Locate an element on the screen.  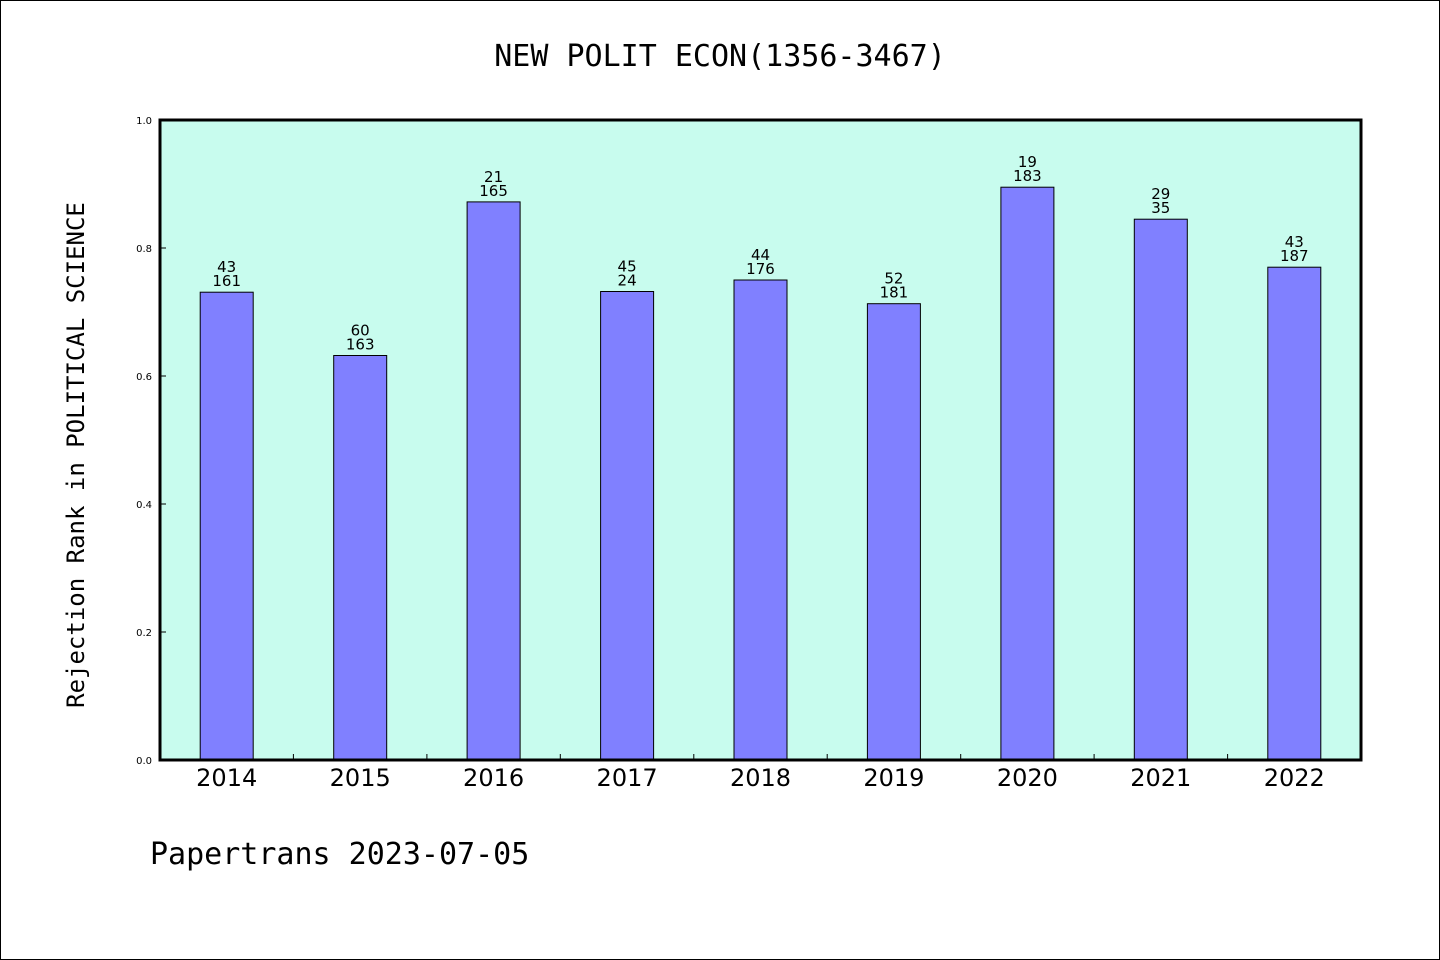
data-label-top-2021: 29 is located at coordinates (1160, 194).